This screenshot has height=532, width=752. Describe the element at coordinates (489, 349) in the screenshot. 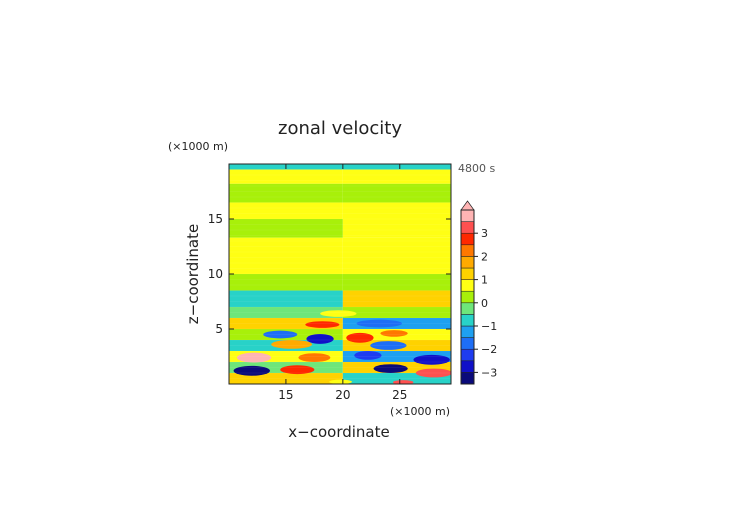

I see `colorbar-tick-label: −2` at that location.